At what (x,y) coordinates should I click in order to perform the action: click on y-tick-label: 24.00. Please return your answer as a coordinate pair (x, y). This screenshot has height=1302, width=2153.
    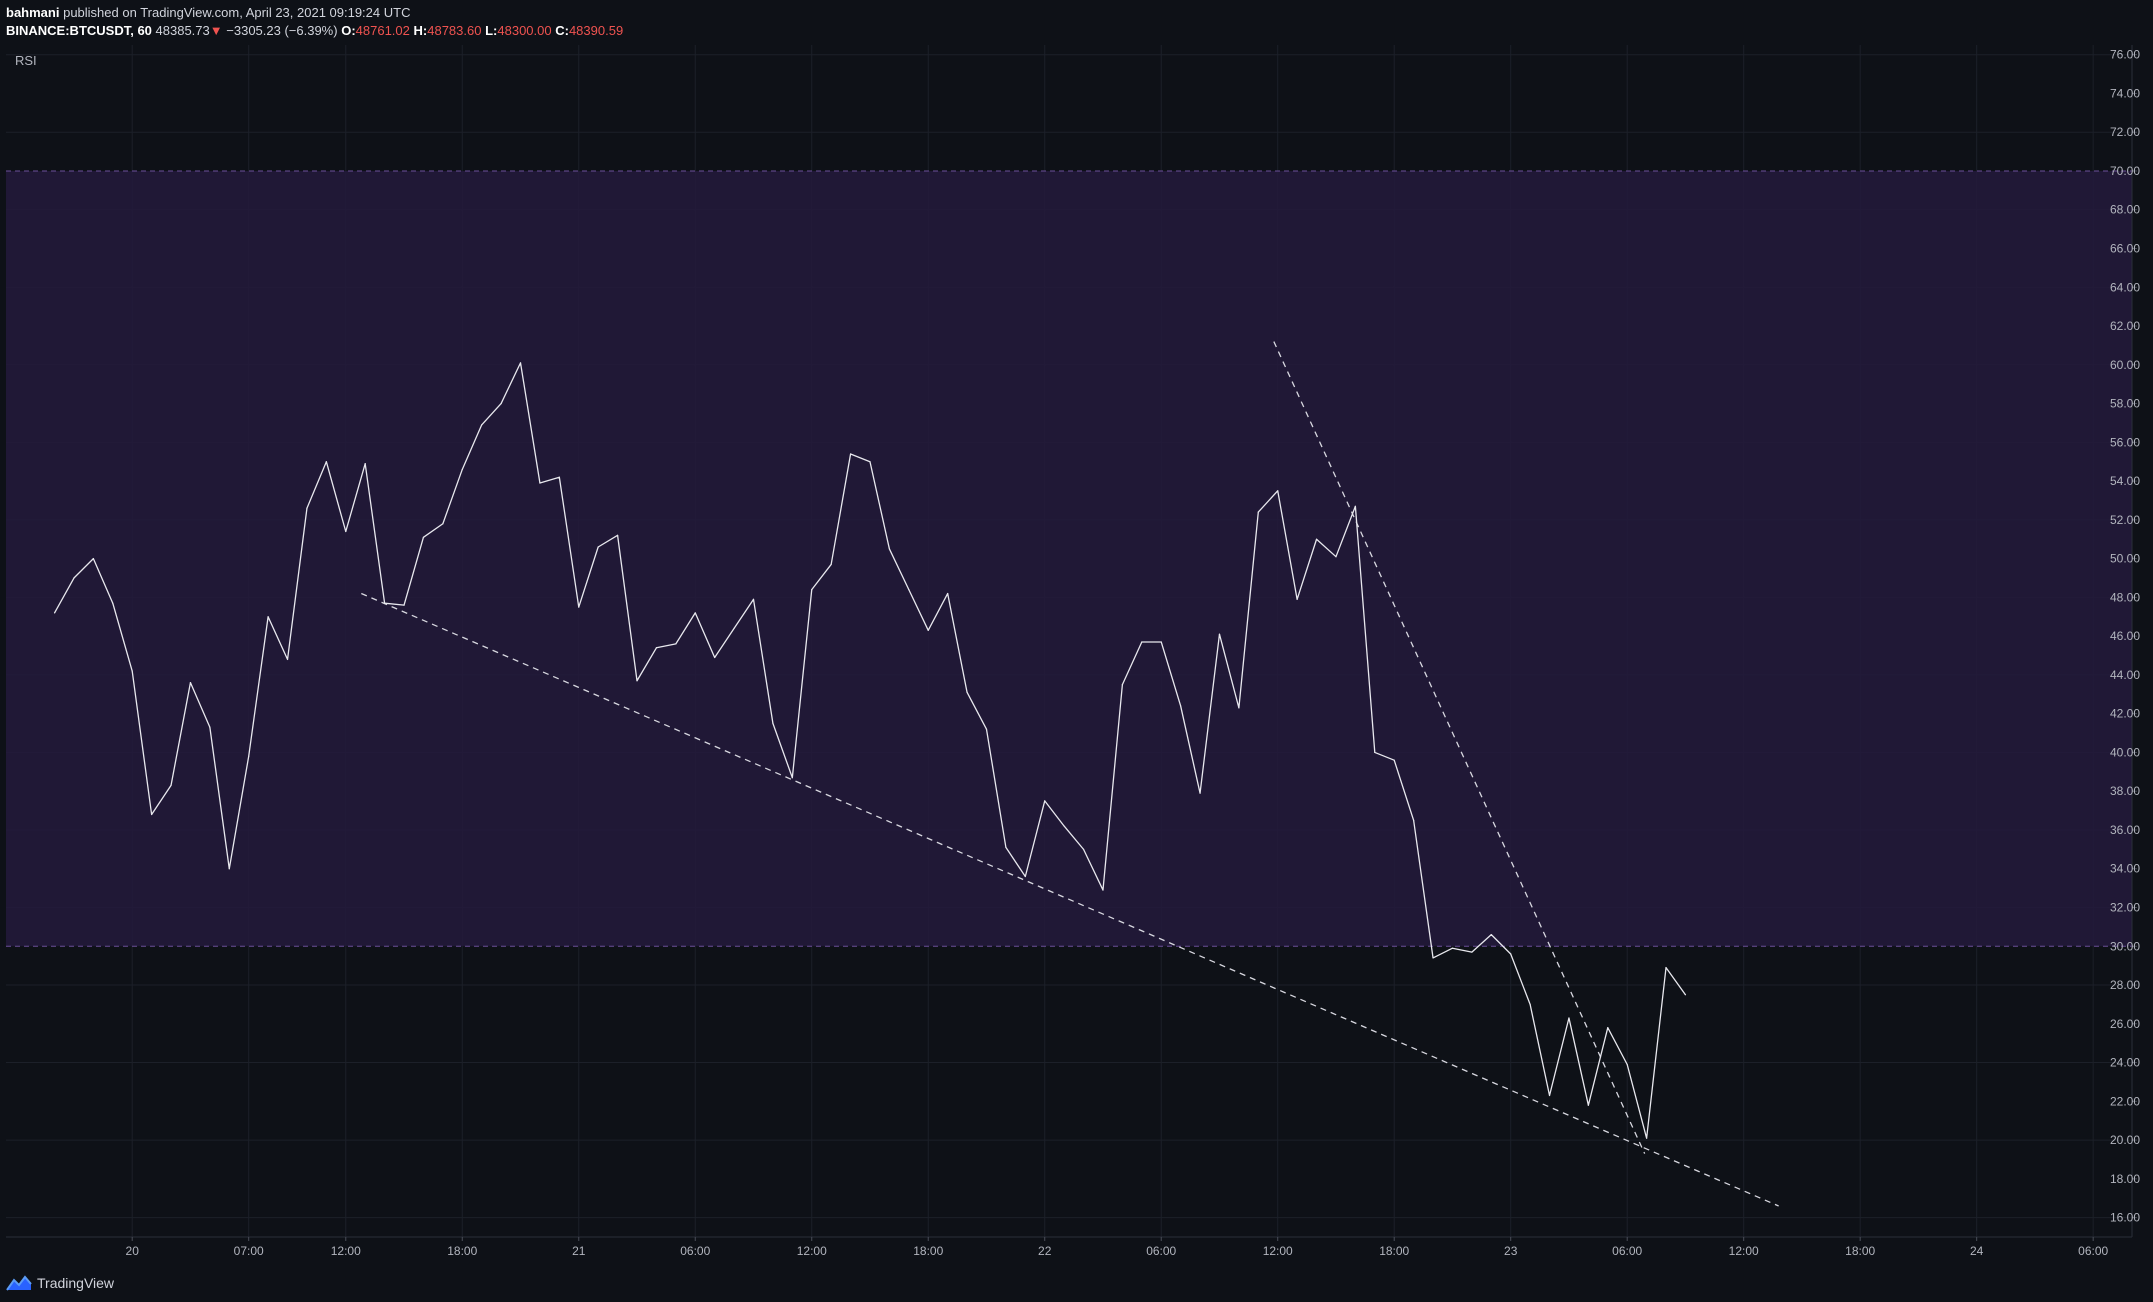
    Looking at the image, I should click on (2125, 1063).